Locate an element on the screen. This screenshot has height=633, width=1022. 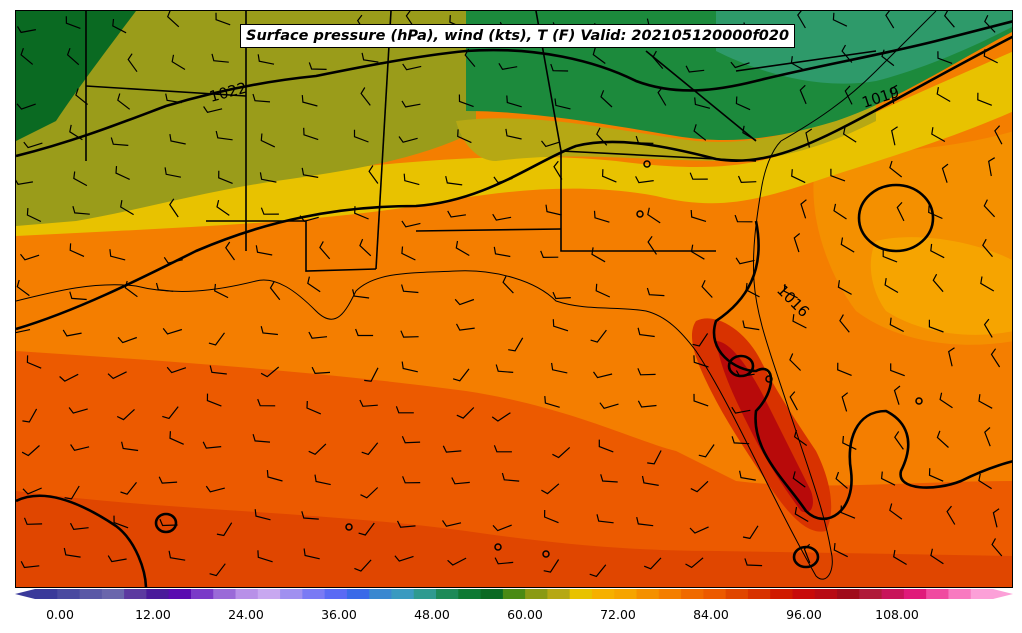
colorbar-tick-label: 84.00 is located at coordinates (711, 614).